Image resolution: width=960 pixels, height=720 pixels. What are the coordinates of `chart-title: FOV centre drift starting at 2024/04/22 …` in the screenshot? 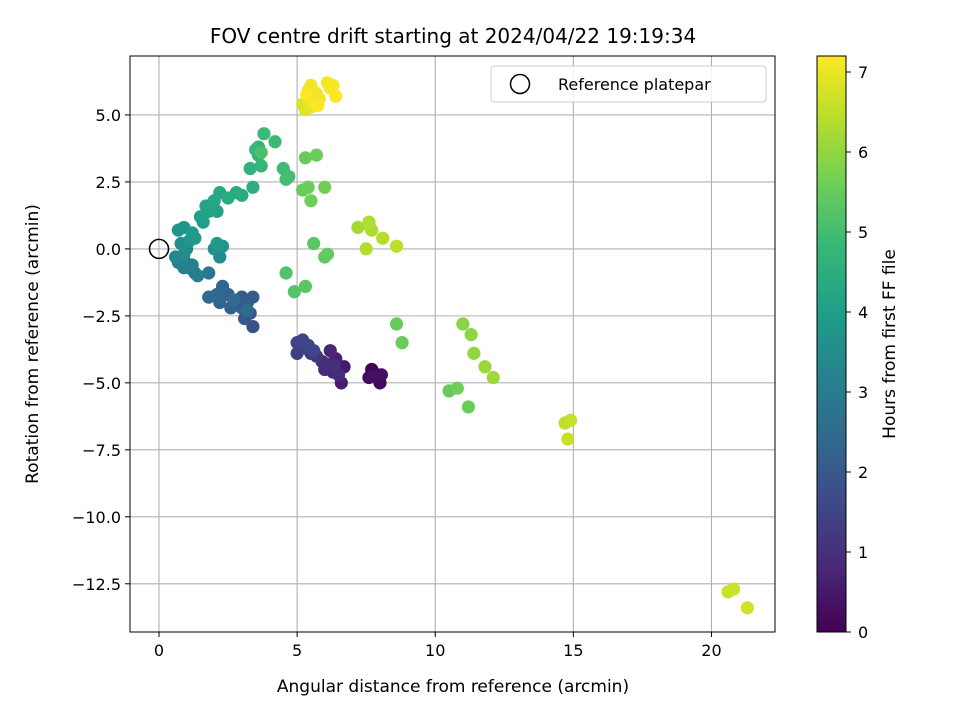 It's located at (453, 36).